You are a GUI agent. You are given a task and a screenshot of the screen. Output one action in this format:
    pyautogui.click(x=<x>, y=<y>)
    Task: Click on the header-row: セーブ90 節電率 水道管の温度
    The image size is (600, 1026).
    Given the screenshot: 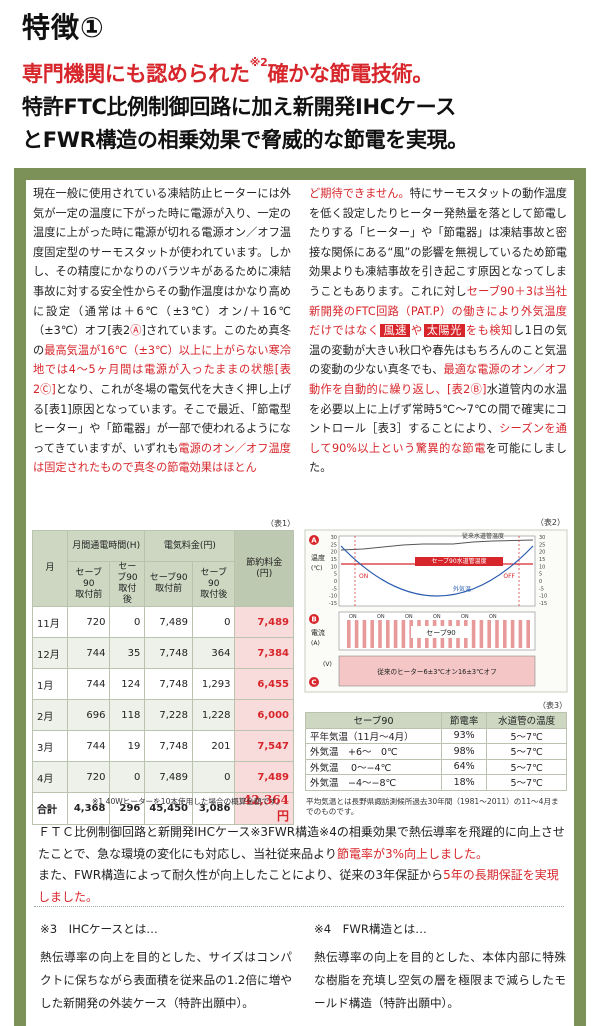 What is the action you would take?
    pyautogui.click(x=436, y=720)
    